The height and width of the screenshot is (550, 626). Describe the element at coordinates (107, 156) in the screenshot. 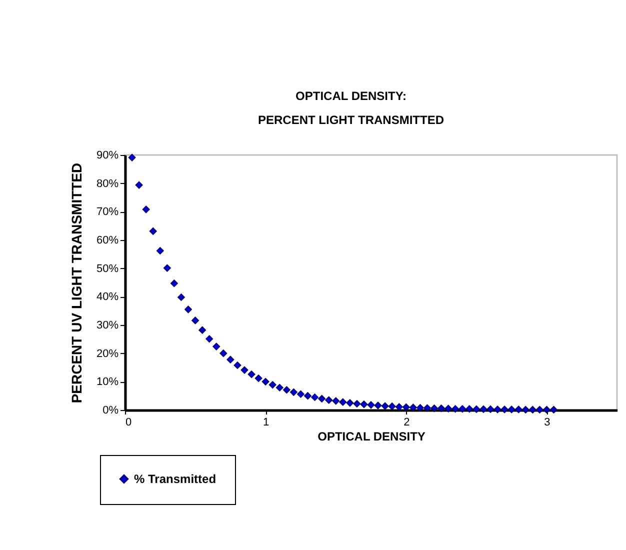

I see `y-tick-label: 90%` at that location.